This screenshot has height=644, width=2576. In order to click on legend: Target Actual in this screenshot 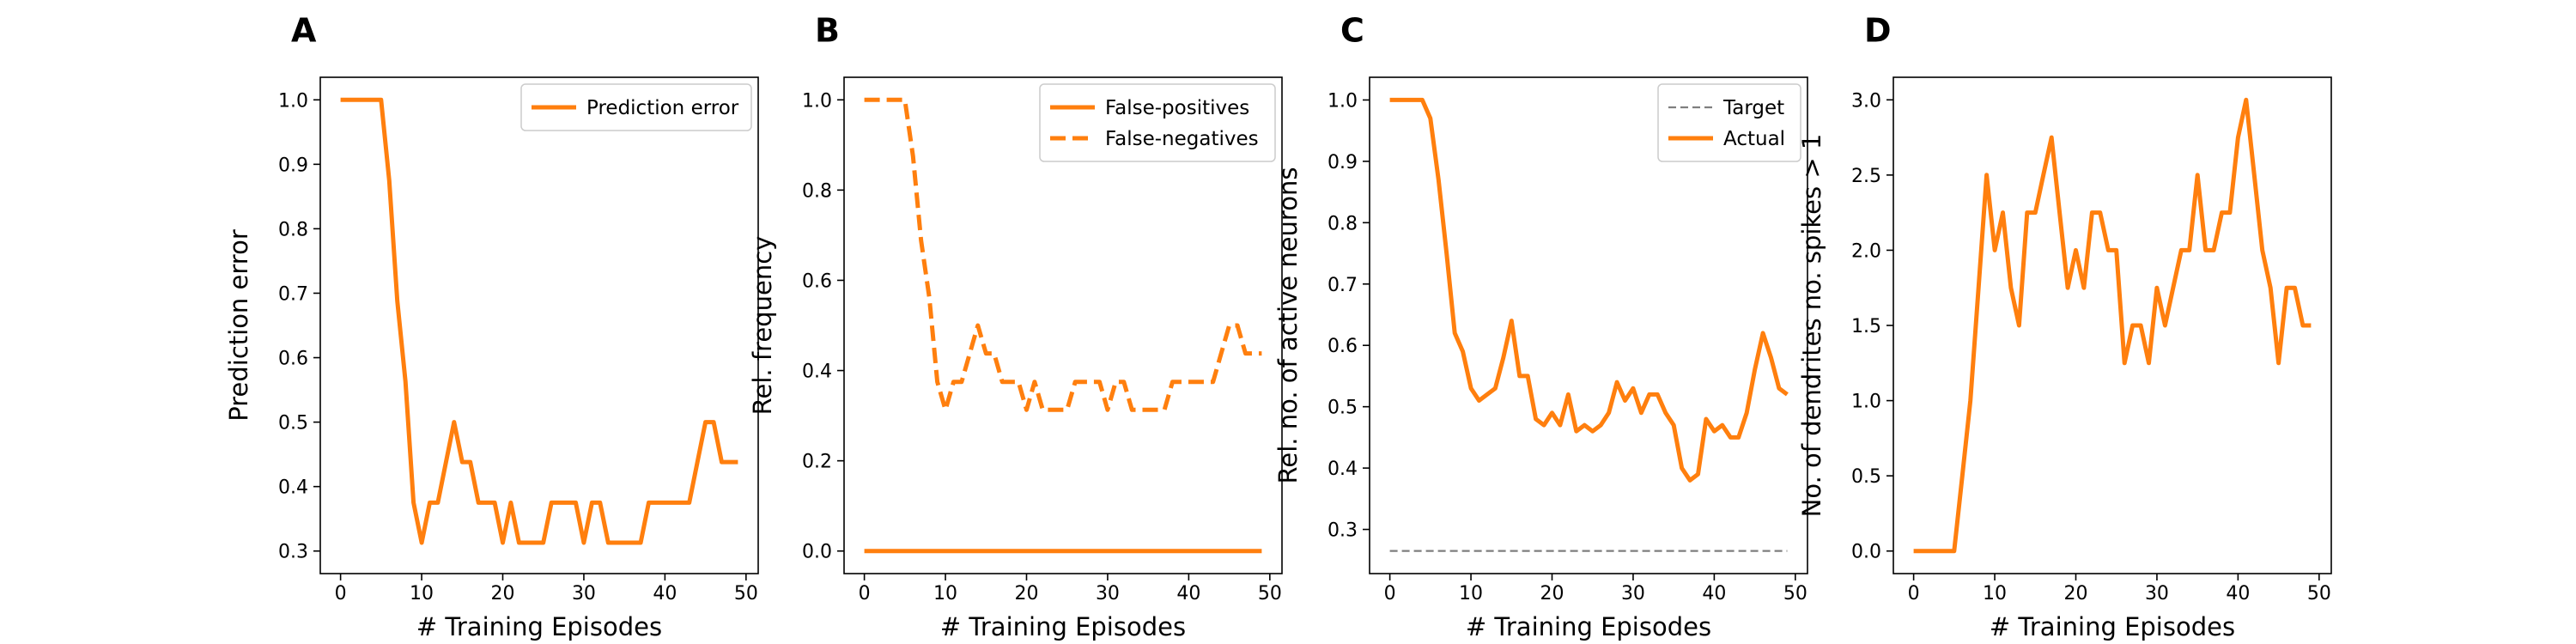, I will do `click(1729, 123)`.